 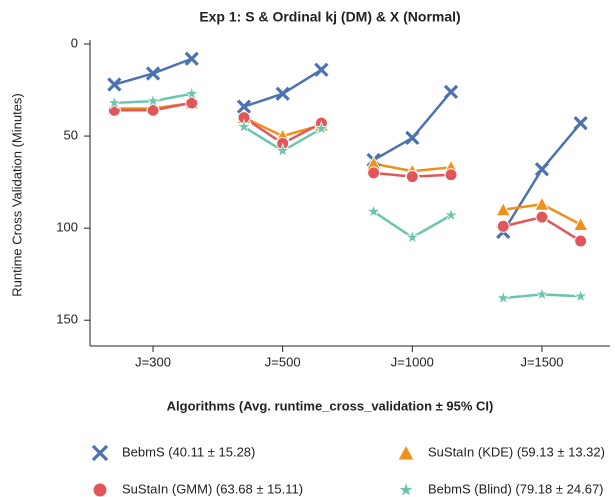 What do you see at coordinates (71, 135) in the screenshot?
I see `y-tick-label: 50` at bounding box center [71, 135].